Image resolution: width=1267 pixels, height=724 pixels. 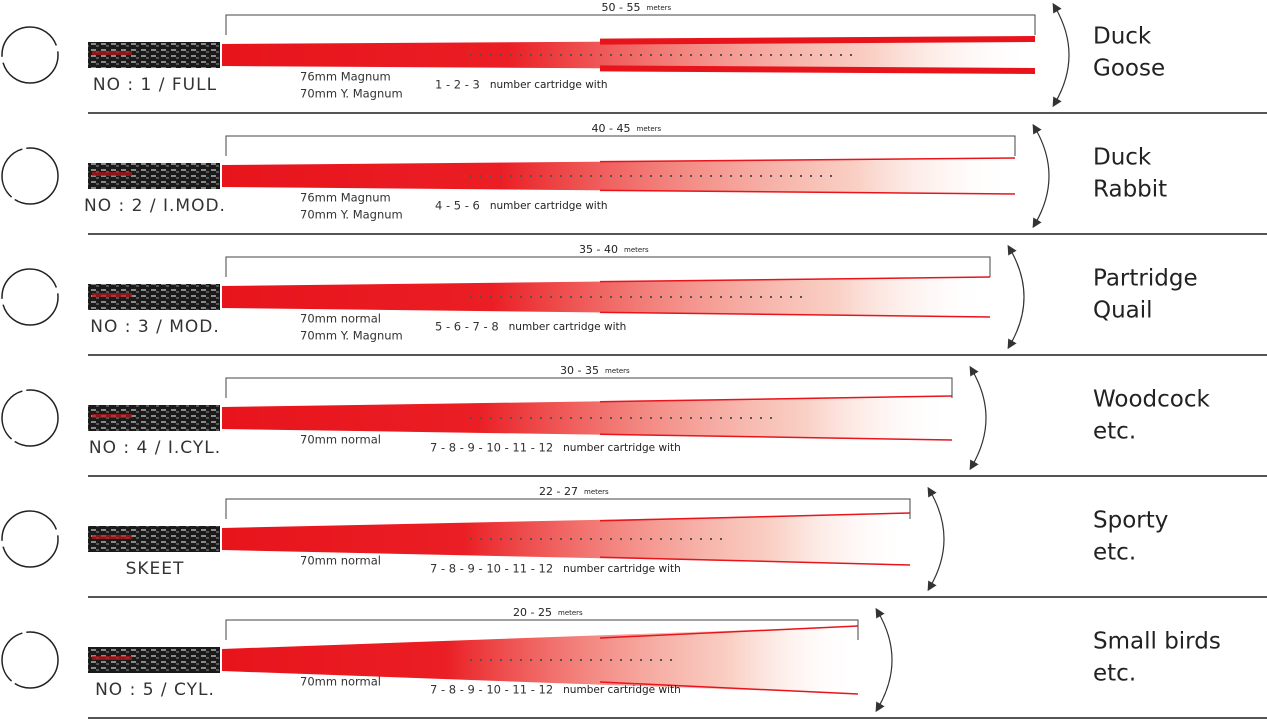 I want to click on range: 30 - 35, so click(x=579, y=370).